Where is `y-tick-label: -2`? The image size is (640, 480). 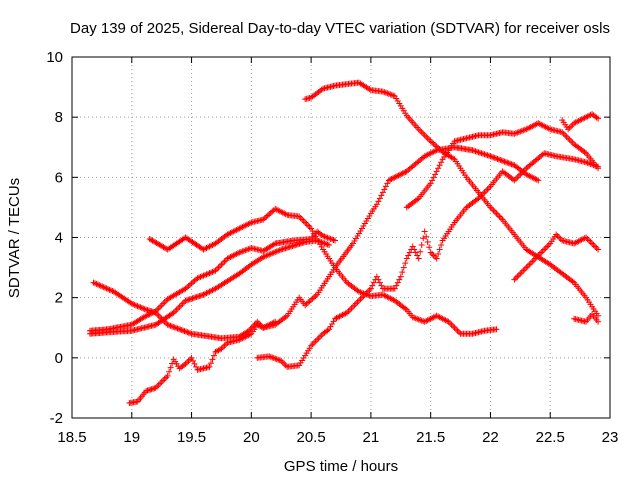
y-tick-label: -2 is located at coordinates (56, 418).